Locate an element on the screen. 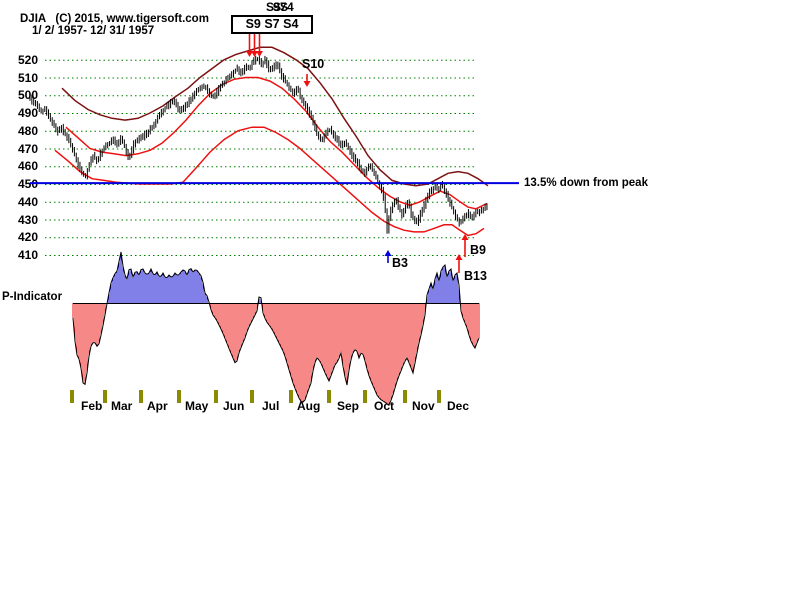 This screenshot has width=800, height=600. upper-band is located at coordinates (275, 116).